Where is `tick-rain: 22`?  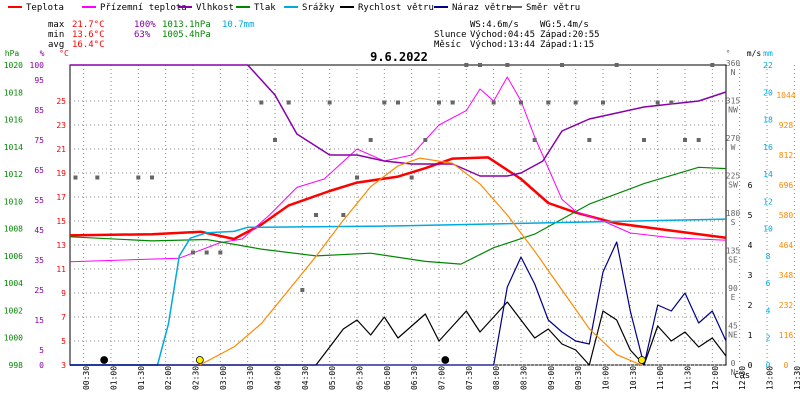 tick-rain: 22 is located at coordinates (768, 65).